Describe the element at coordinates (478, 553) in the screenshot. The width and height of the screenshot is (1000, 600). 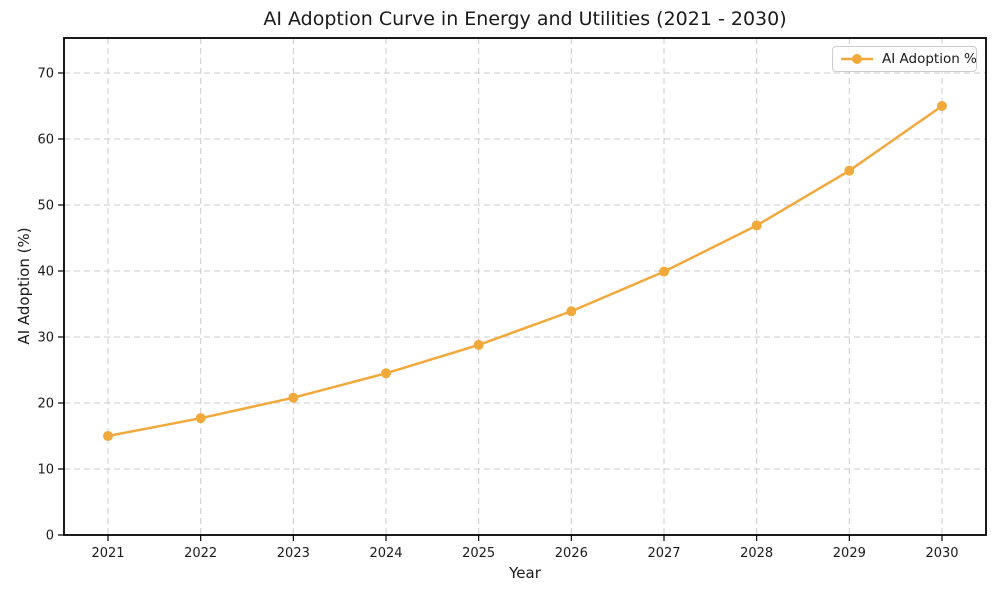
I see `x-tick-label: 2025` at that location.